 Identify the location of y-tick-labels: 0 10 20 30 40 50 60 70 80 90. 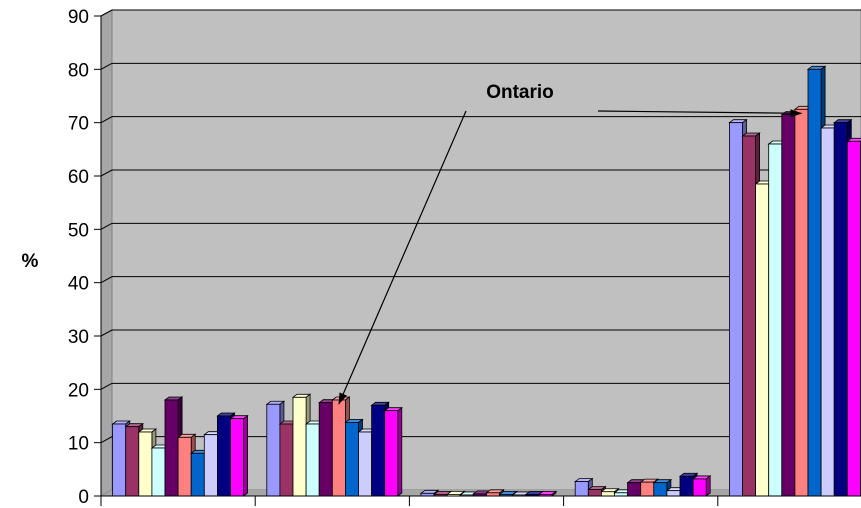
(78, 257).